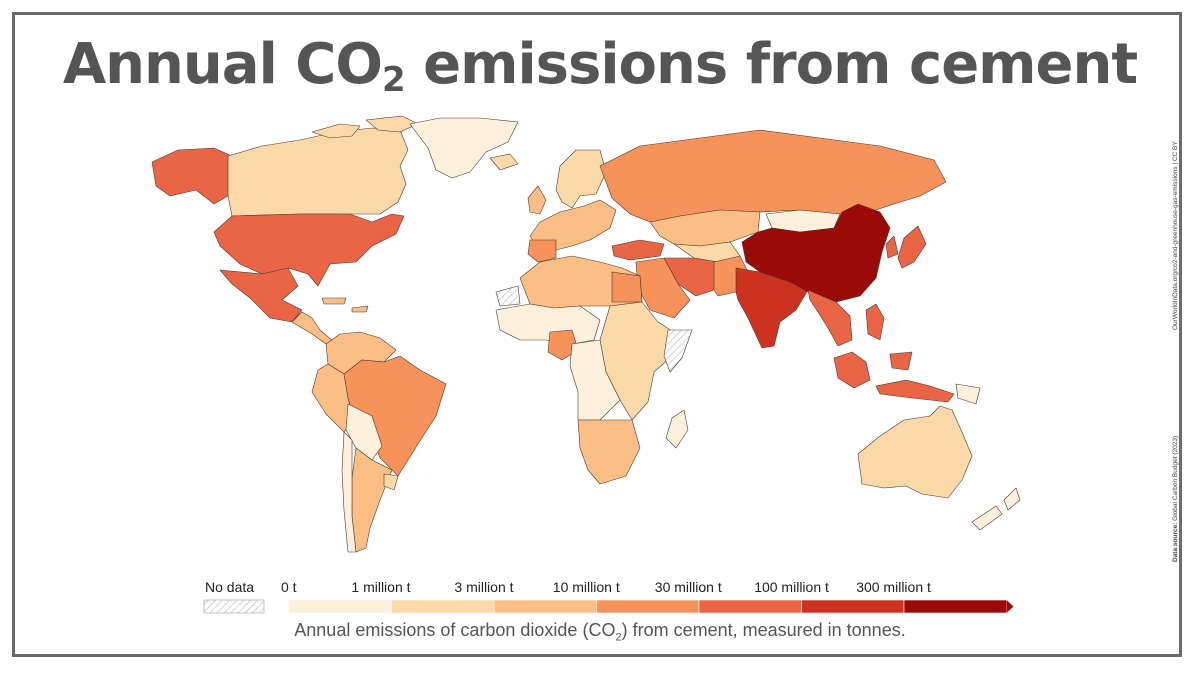  What do you see at coordinates (906, 247) in the screenshot?
I see `region-japan` at bounding box center [906, 247].